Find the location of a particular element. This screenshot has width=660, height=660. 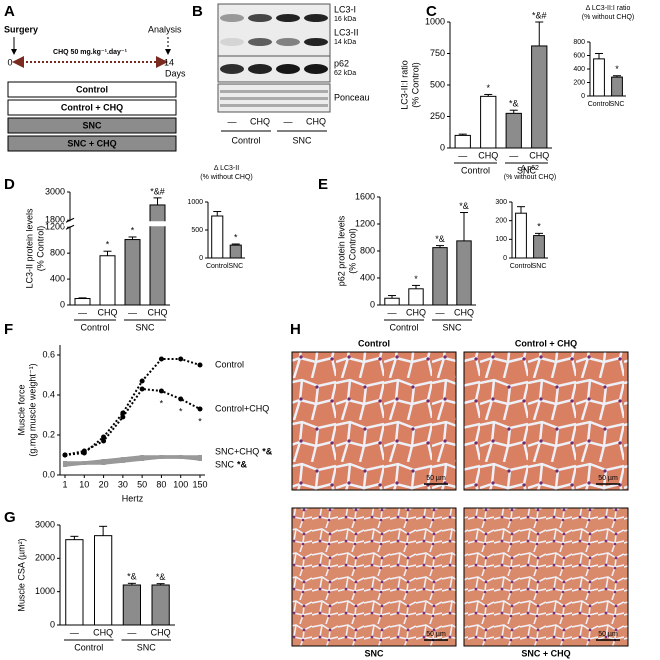

panel-letter: G is located at coordinates (10, 517).